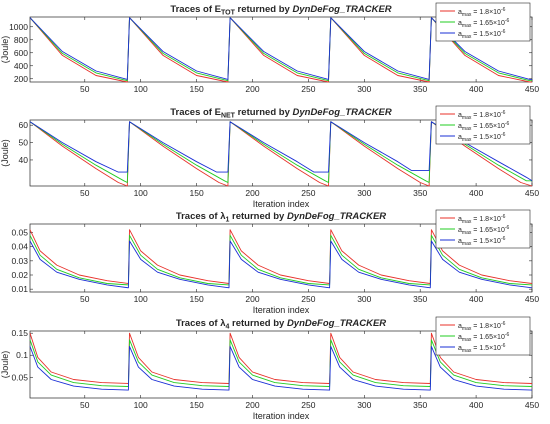 This screenshot has width=550, height=424. I want to click on title-text: Traces of, so click(198, 323).